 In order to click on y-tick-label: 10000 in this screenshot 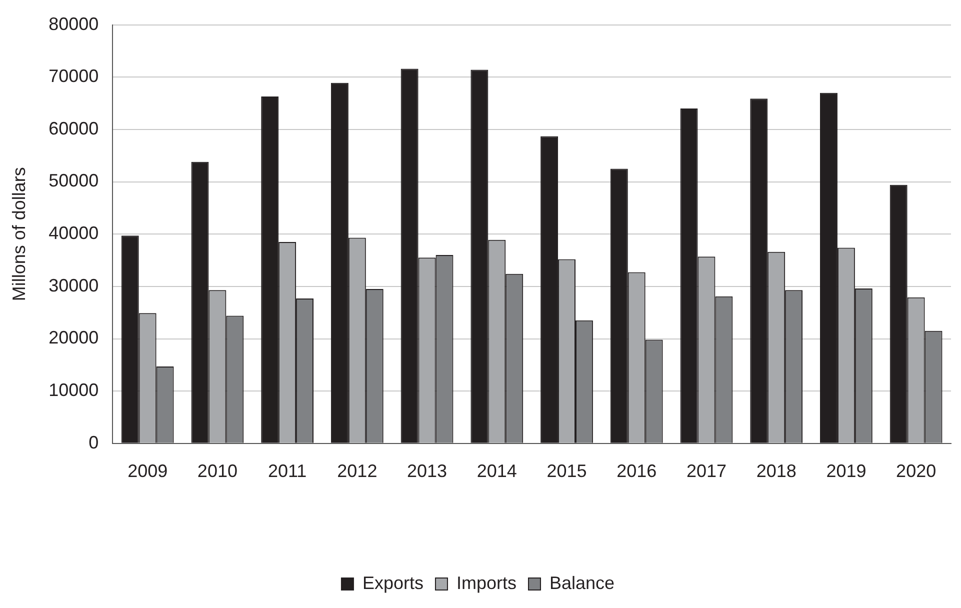, I will do `click(73, 390)`.